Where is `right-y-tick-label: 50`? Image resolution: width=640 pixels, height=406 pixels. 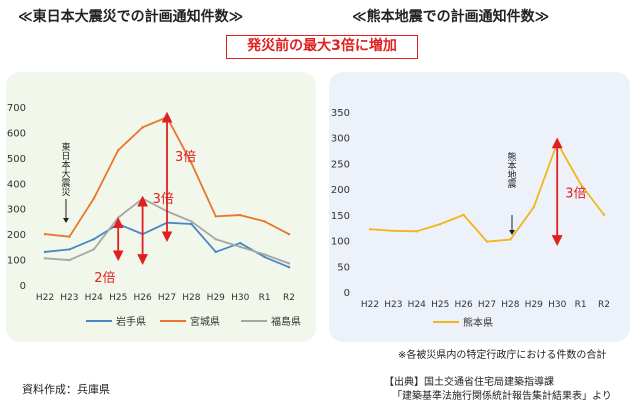
right-y-tick-label: 50 is located at coordinates (343, 267).